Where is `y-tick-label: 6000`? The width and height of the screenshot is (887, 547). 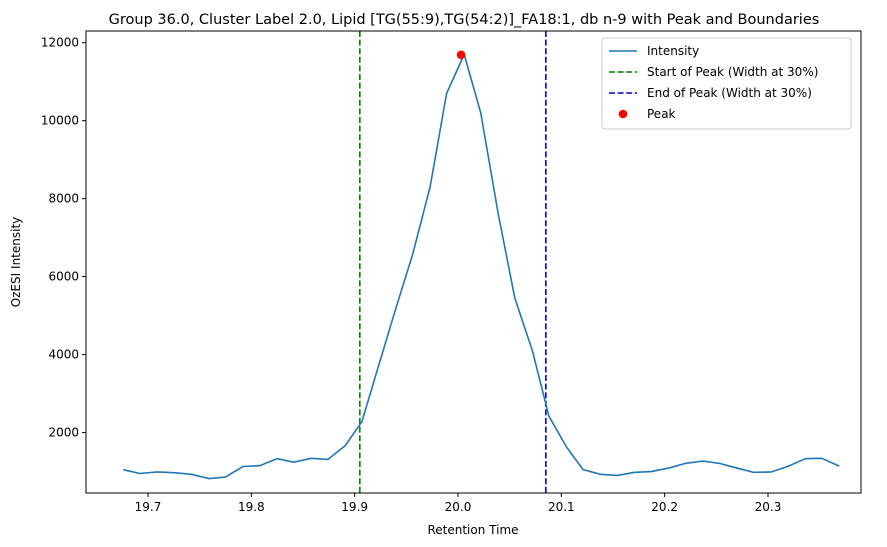
y-tick-label: 6000 is located at coordinates (63, 277).